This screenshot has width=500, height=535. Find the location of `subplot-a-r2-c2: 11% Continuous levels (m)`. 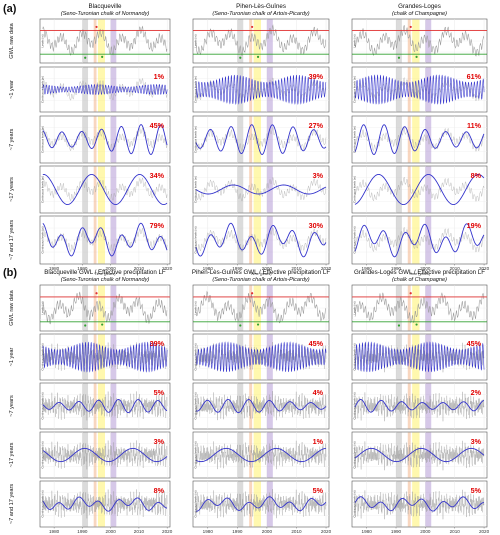

subplot-a-r2-c2: 11% Continuous levels (m) is located at coordinates (419, 139).